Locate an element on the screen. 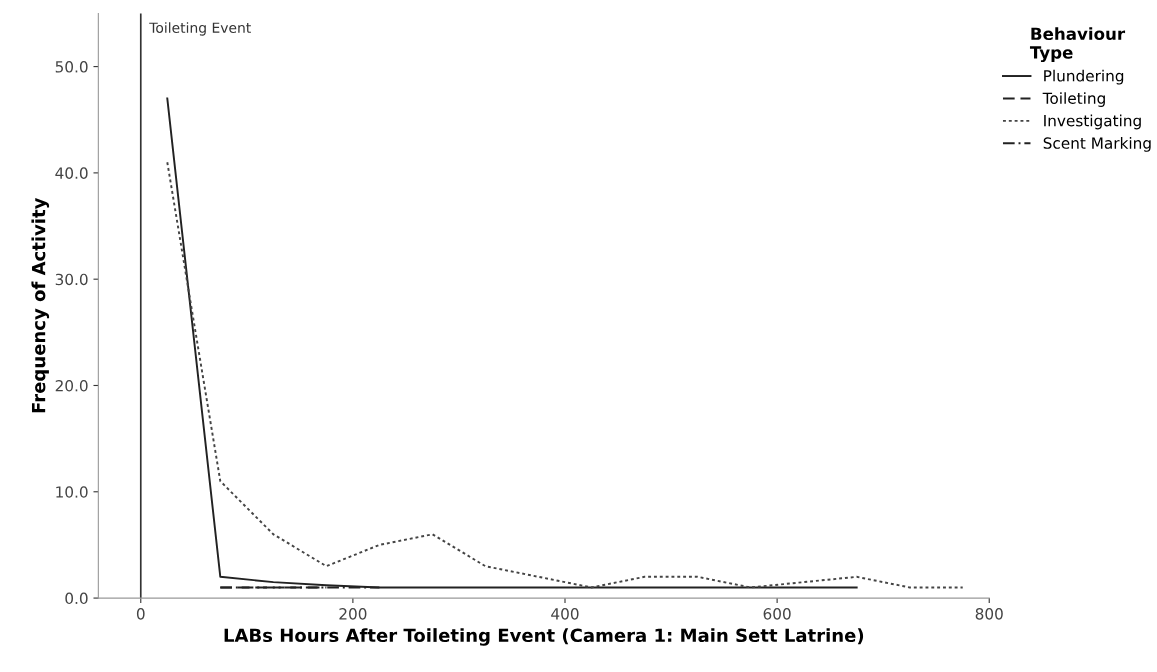 The width and height of the screenshot is (1157, 672). x-tick-label: 800 is located at coordinates (989, 614).